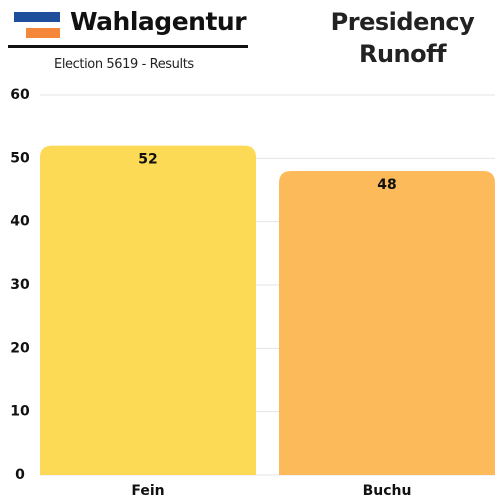 The image size is (500, 500). Describe the element at coordinates (20, 158) in the screenshot. I see `y-tick-label: 50` at that location.